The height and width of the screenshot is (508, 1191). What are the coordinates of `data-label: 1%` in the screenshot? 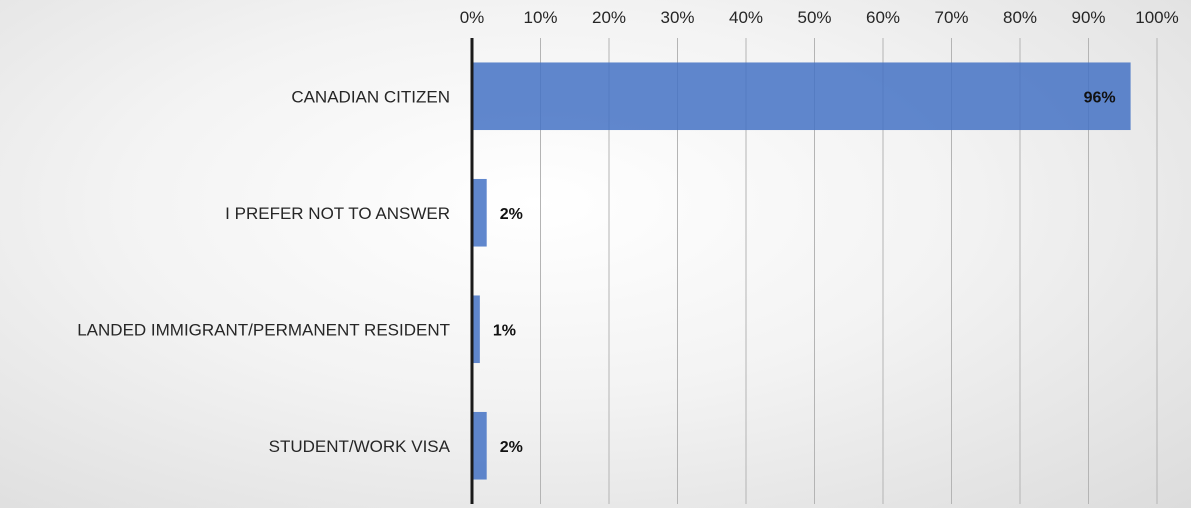 It's located at (504, 330).